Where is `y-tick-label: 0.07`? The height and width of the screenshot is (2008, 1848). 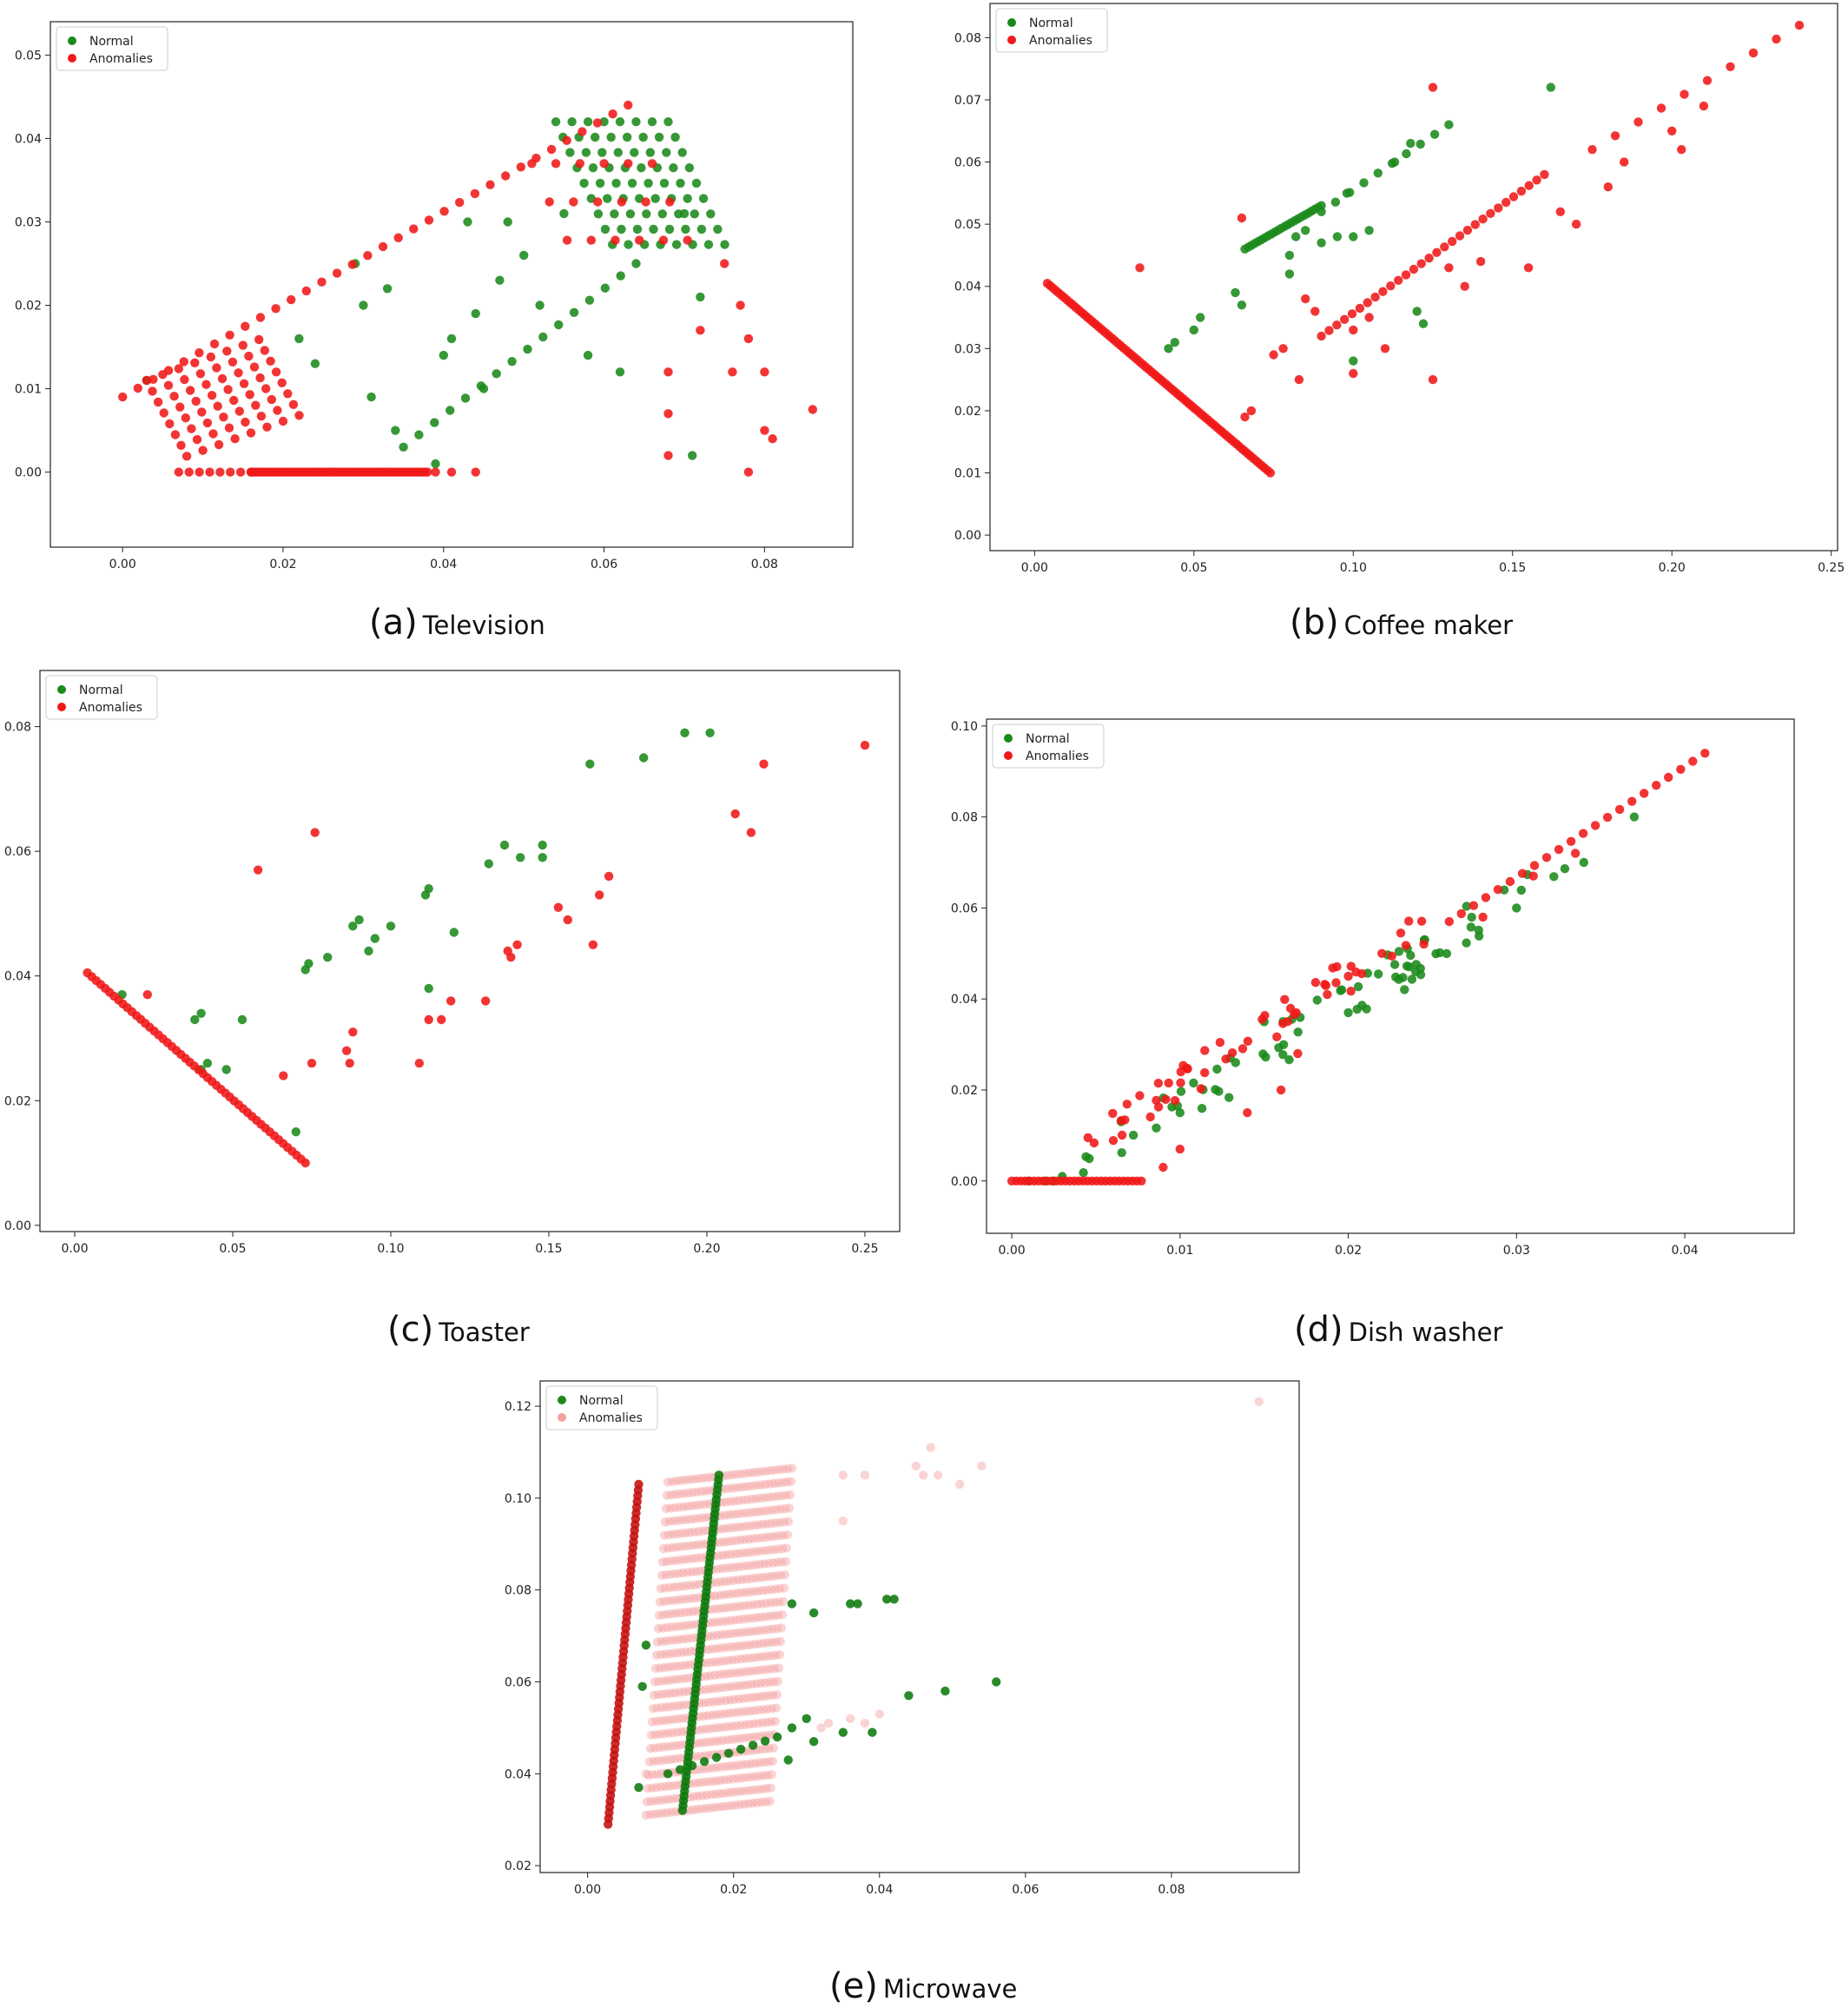
y-tick-label: 0.07 is located at coordinates (968, 101).